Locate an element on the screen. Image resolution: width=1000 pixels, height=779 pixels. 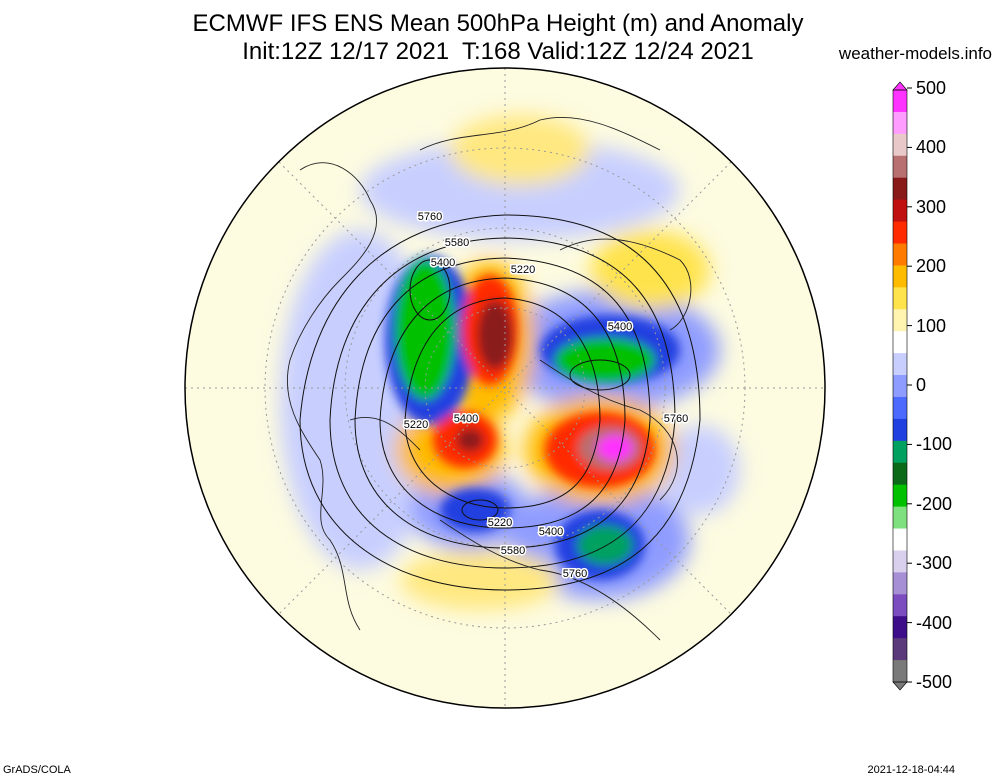
colorbar-tick-label: -500 is located at coordinates (934, 682).